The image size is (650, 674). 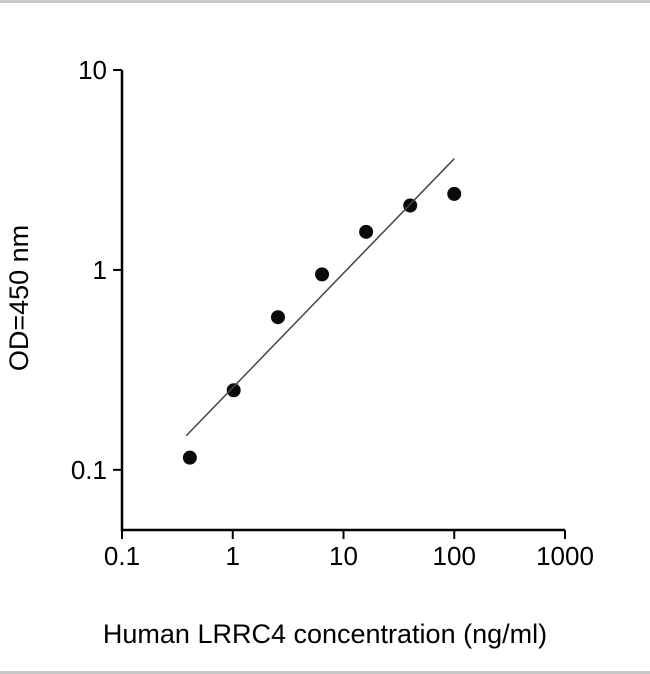 What do you see at coordinates (89, 470) in the screenshot?
I see `y-tick-label: 0.1` at bounding box center [89, 470].